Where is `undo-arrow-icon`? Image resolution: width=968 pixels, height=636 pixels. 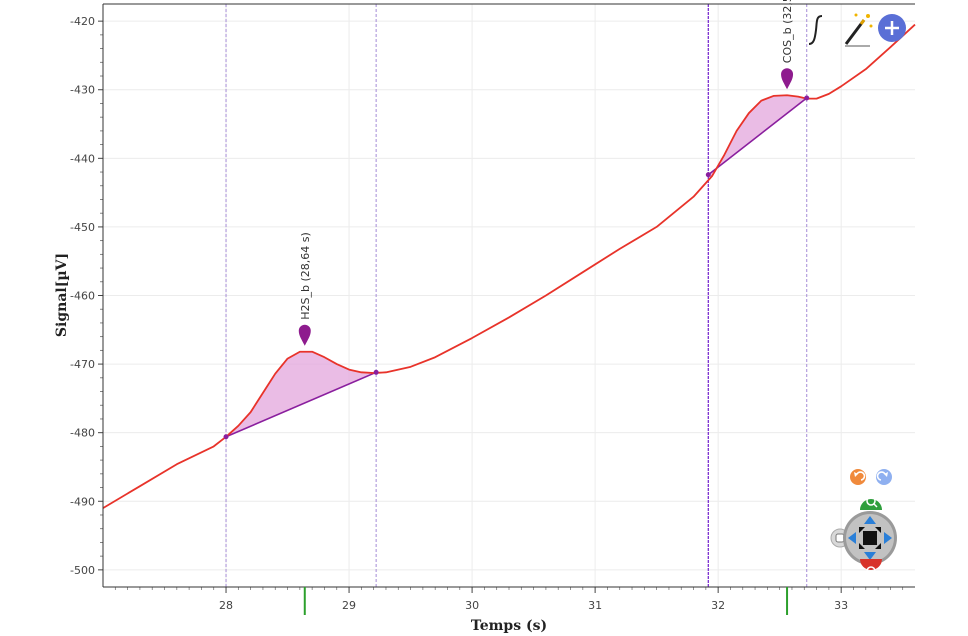 undo-arrow-icon is located at coordinates (858, 477).